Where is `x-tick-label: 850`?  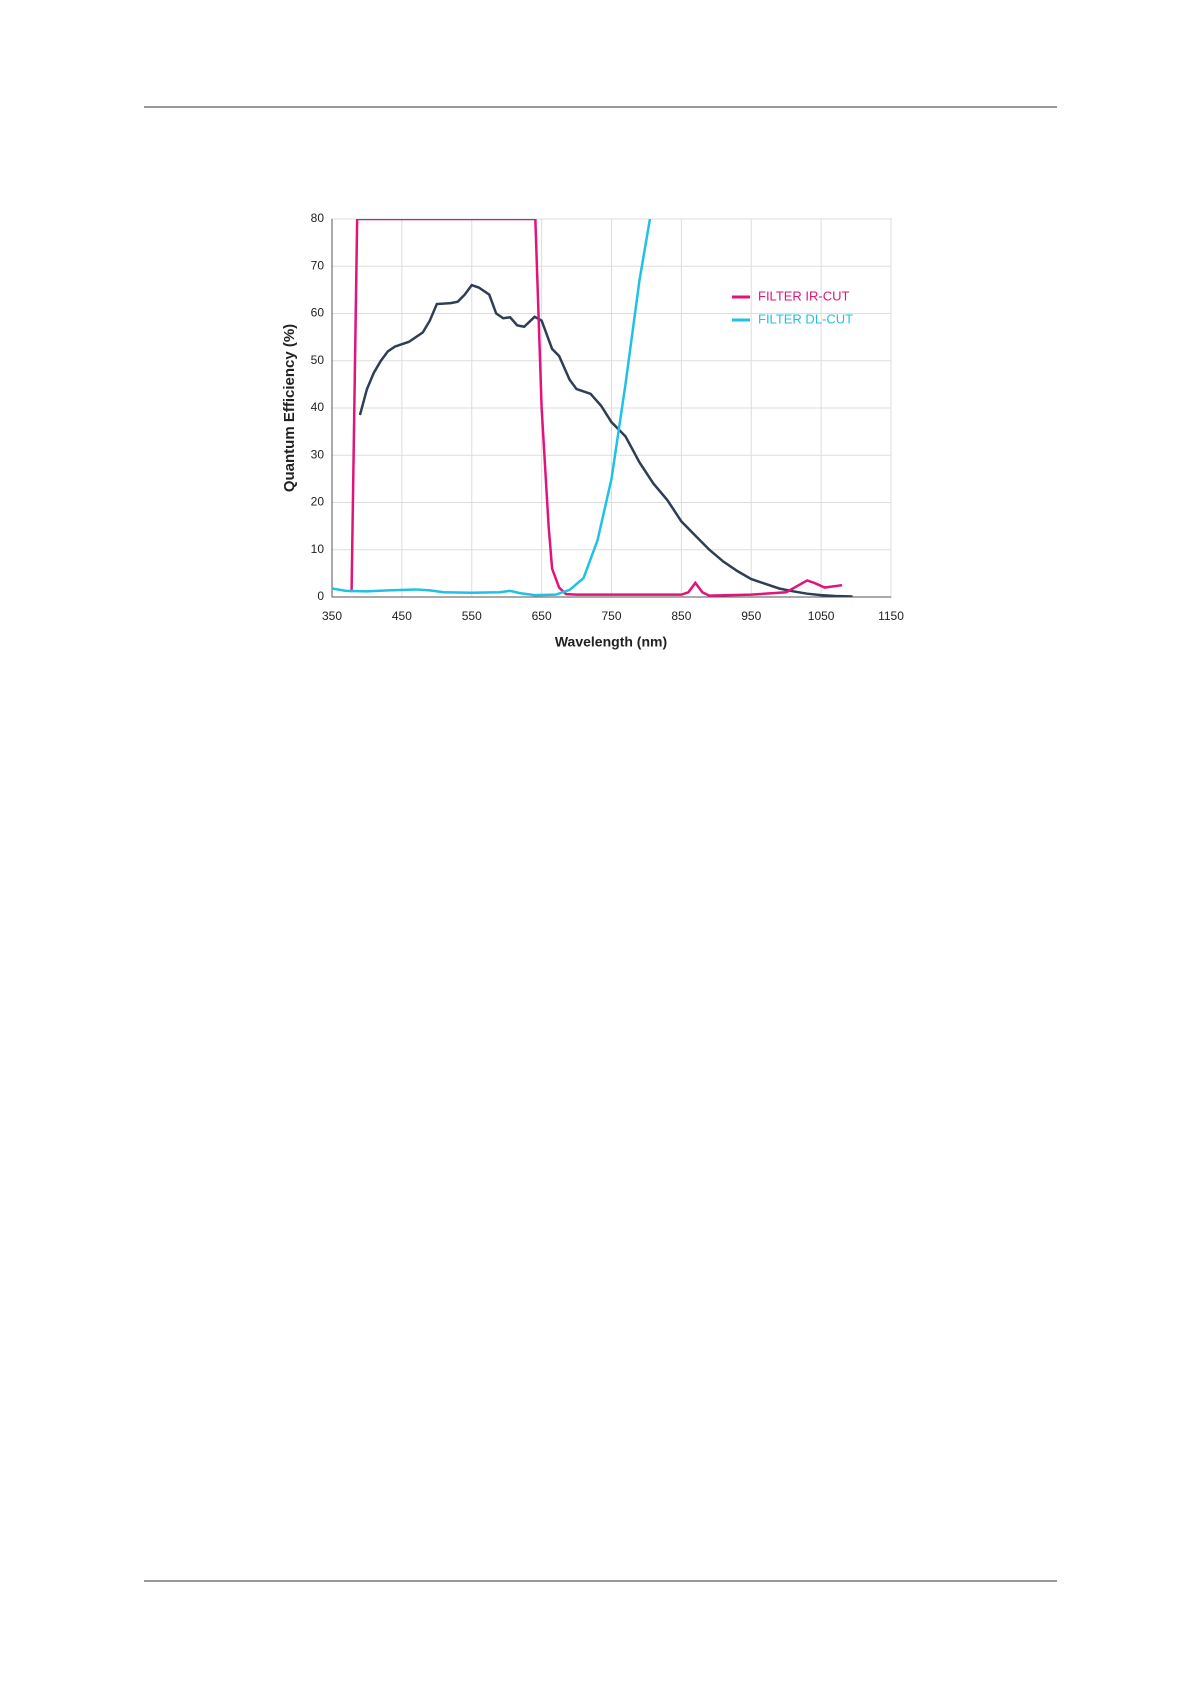 x-tick-label: 850 is located at coordinates (681, 616).